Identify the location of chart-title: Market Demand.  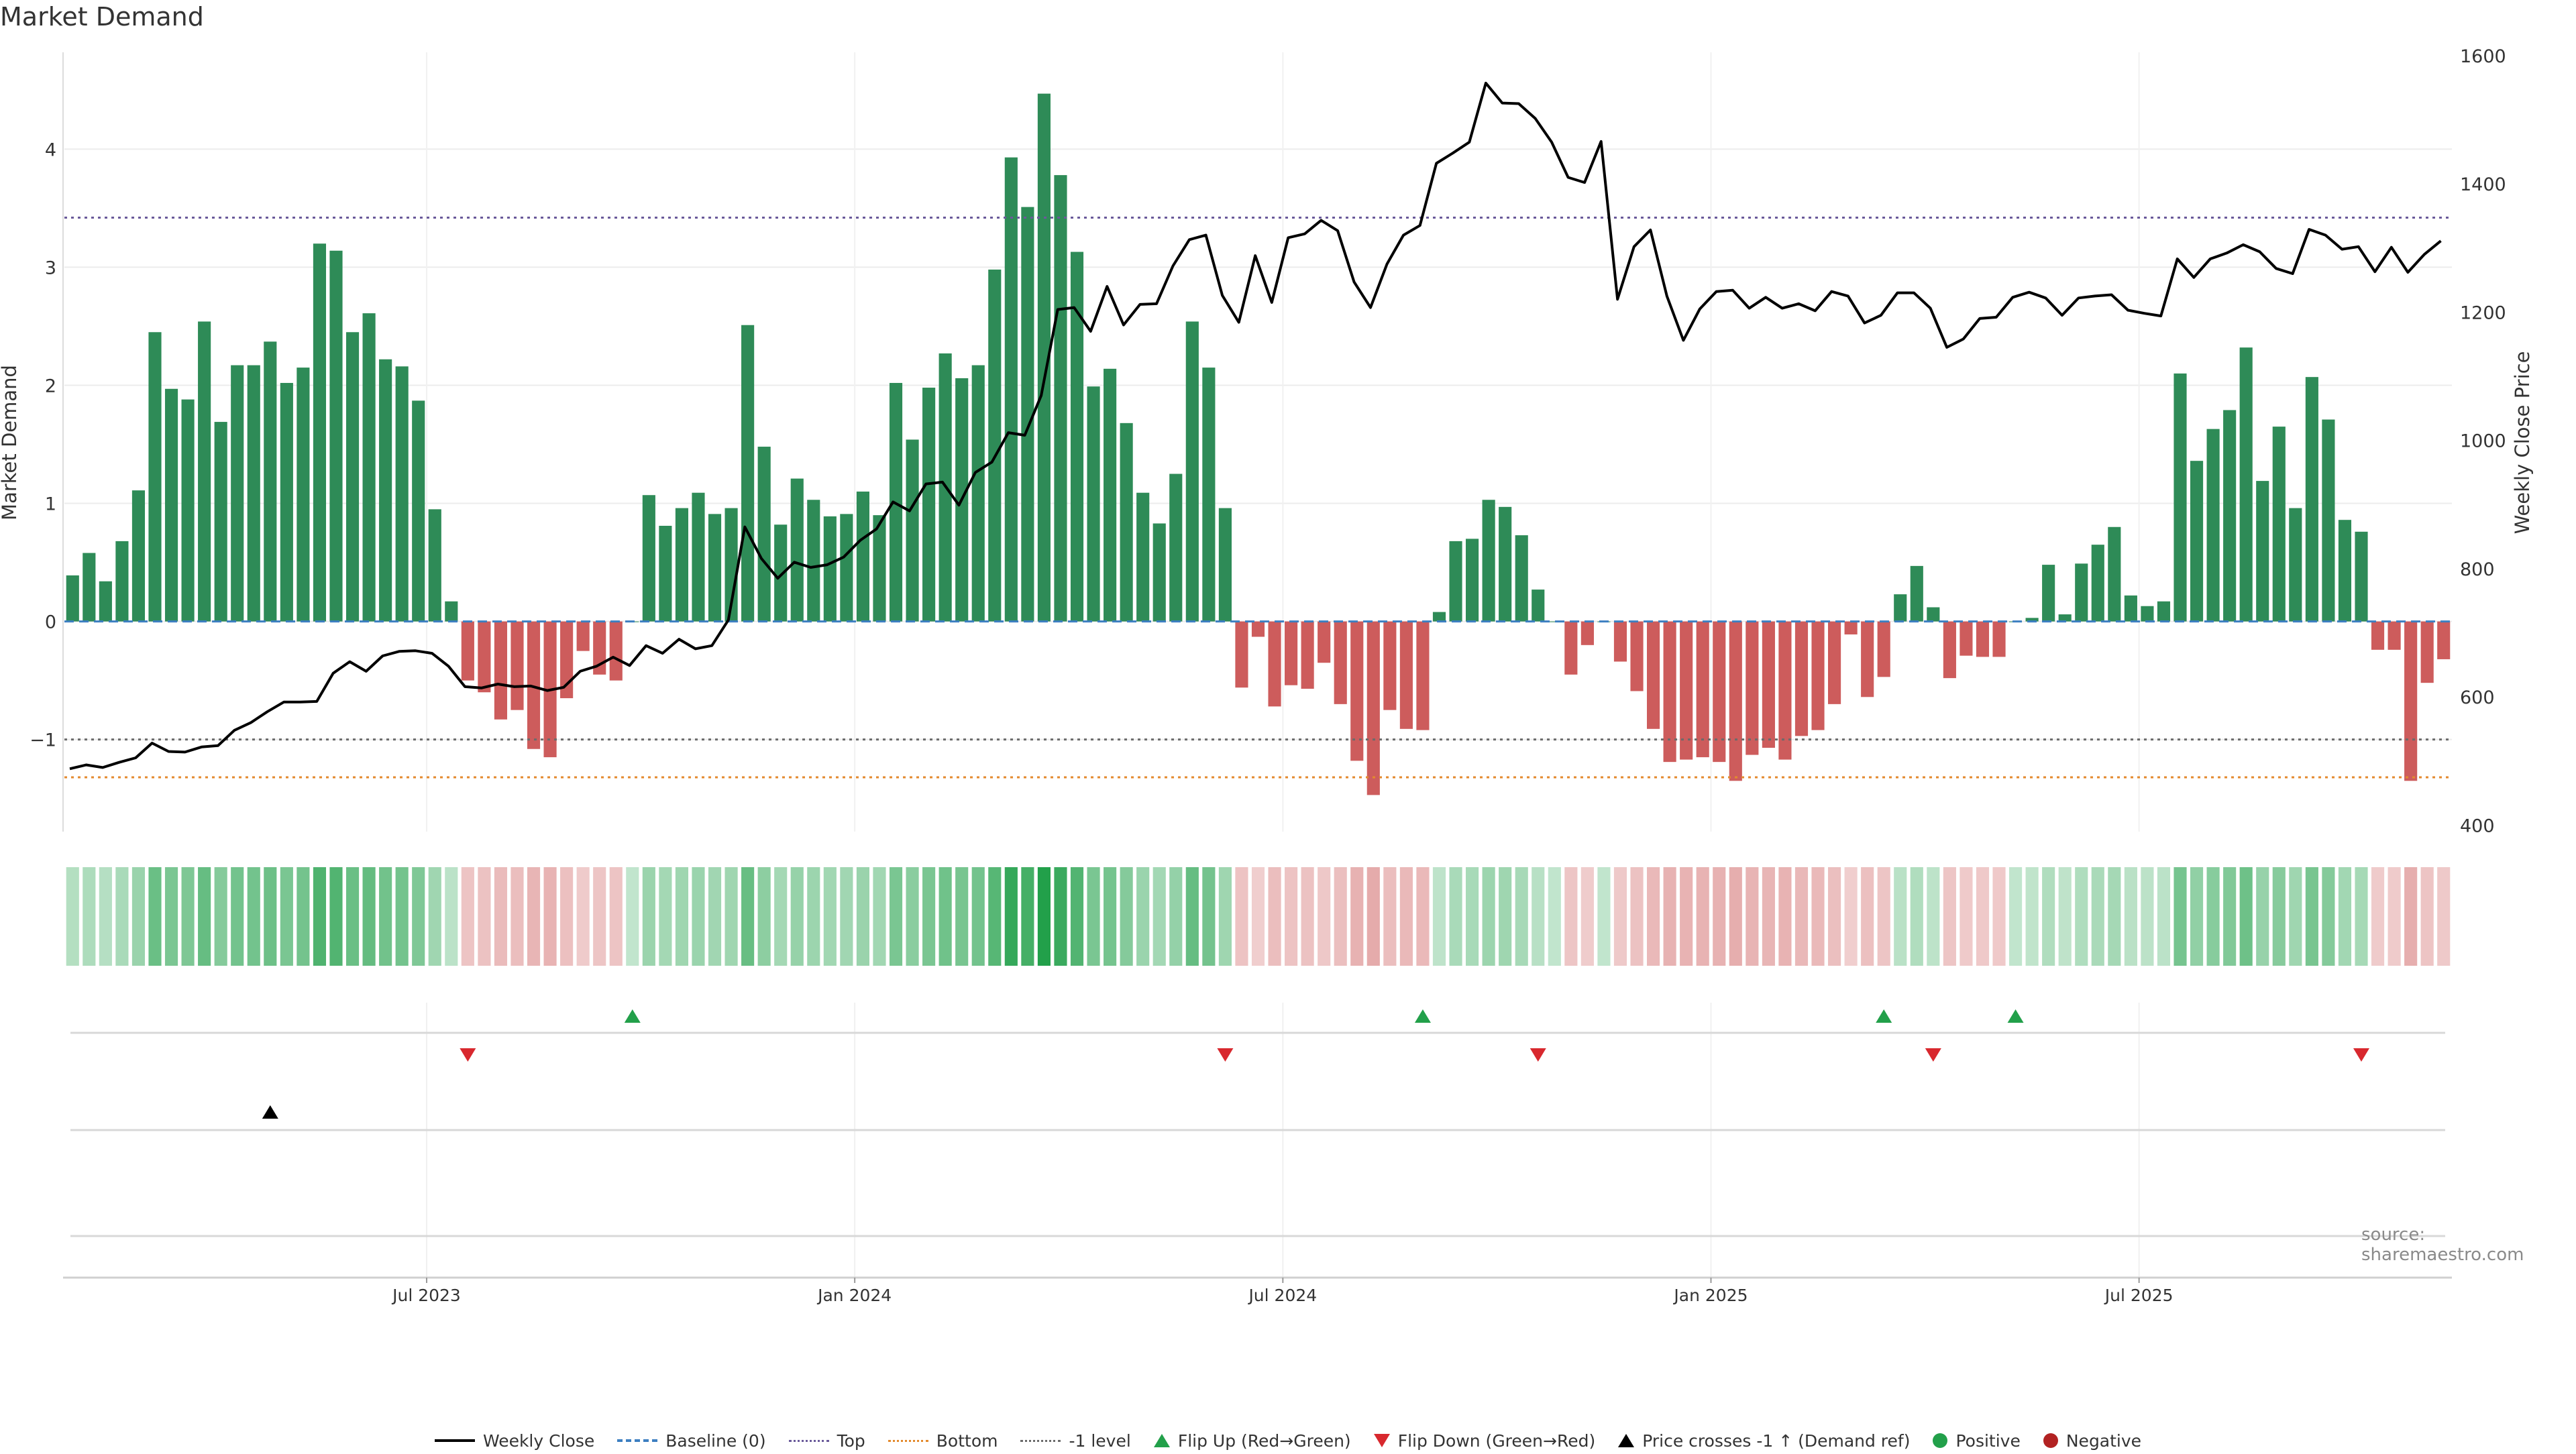
(102, 17).